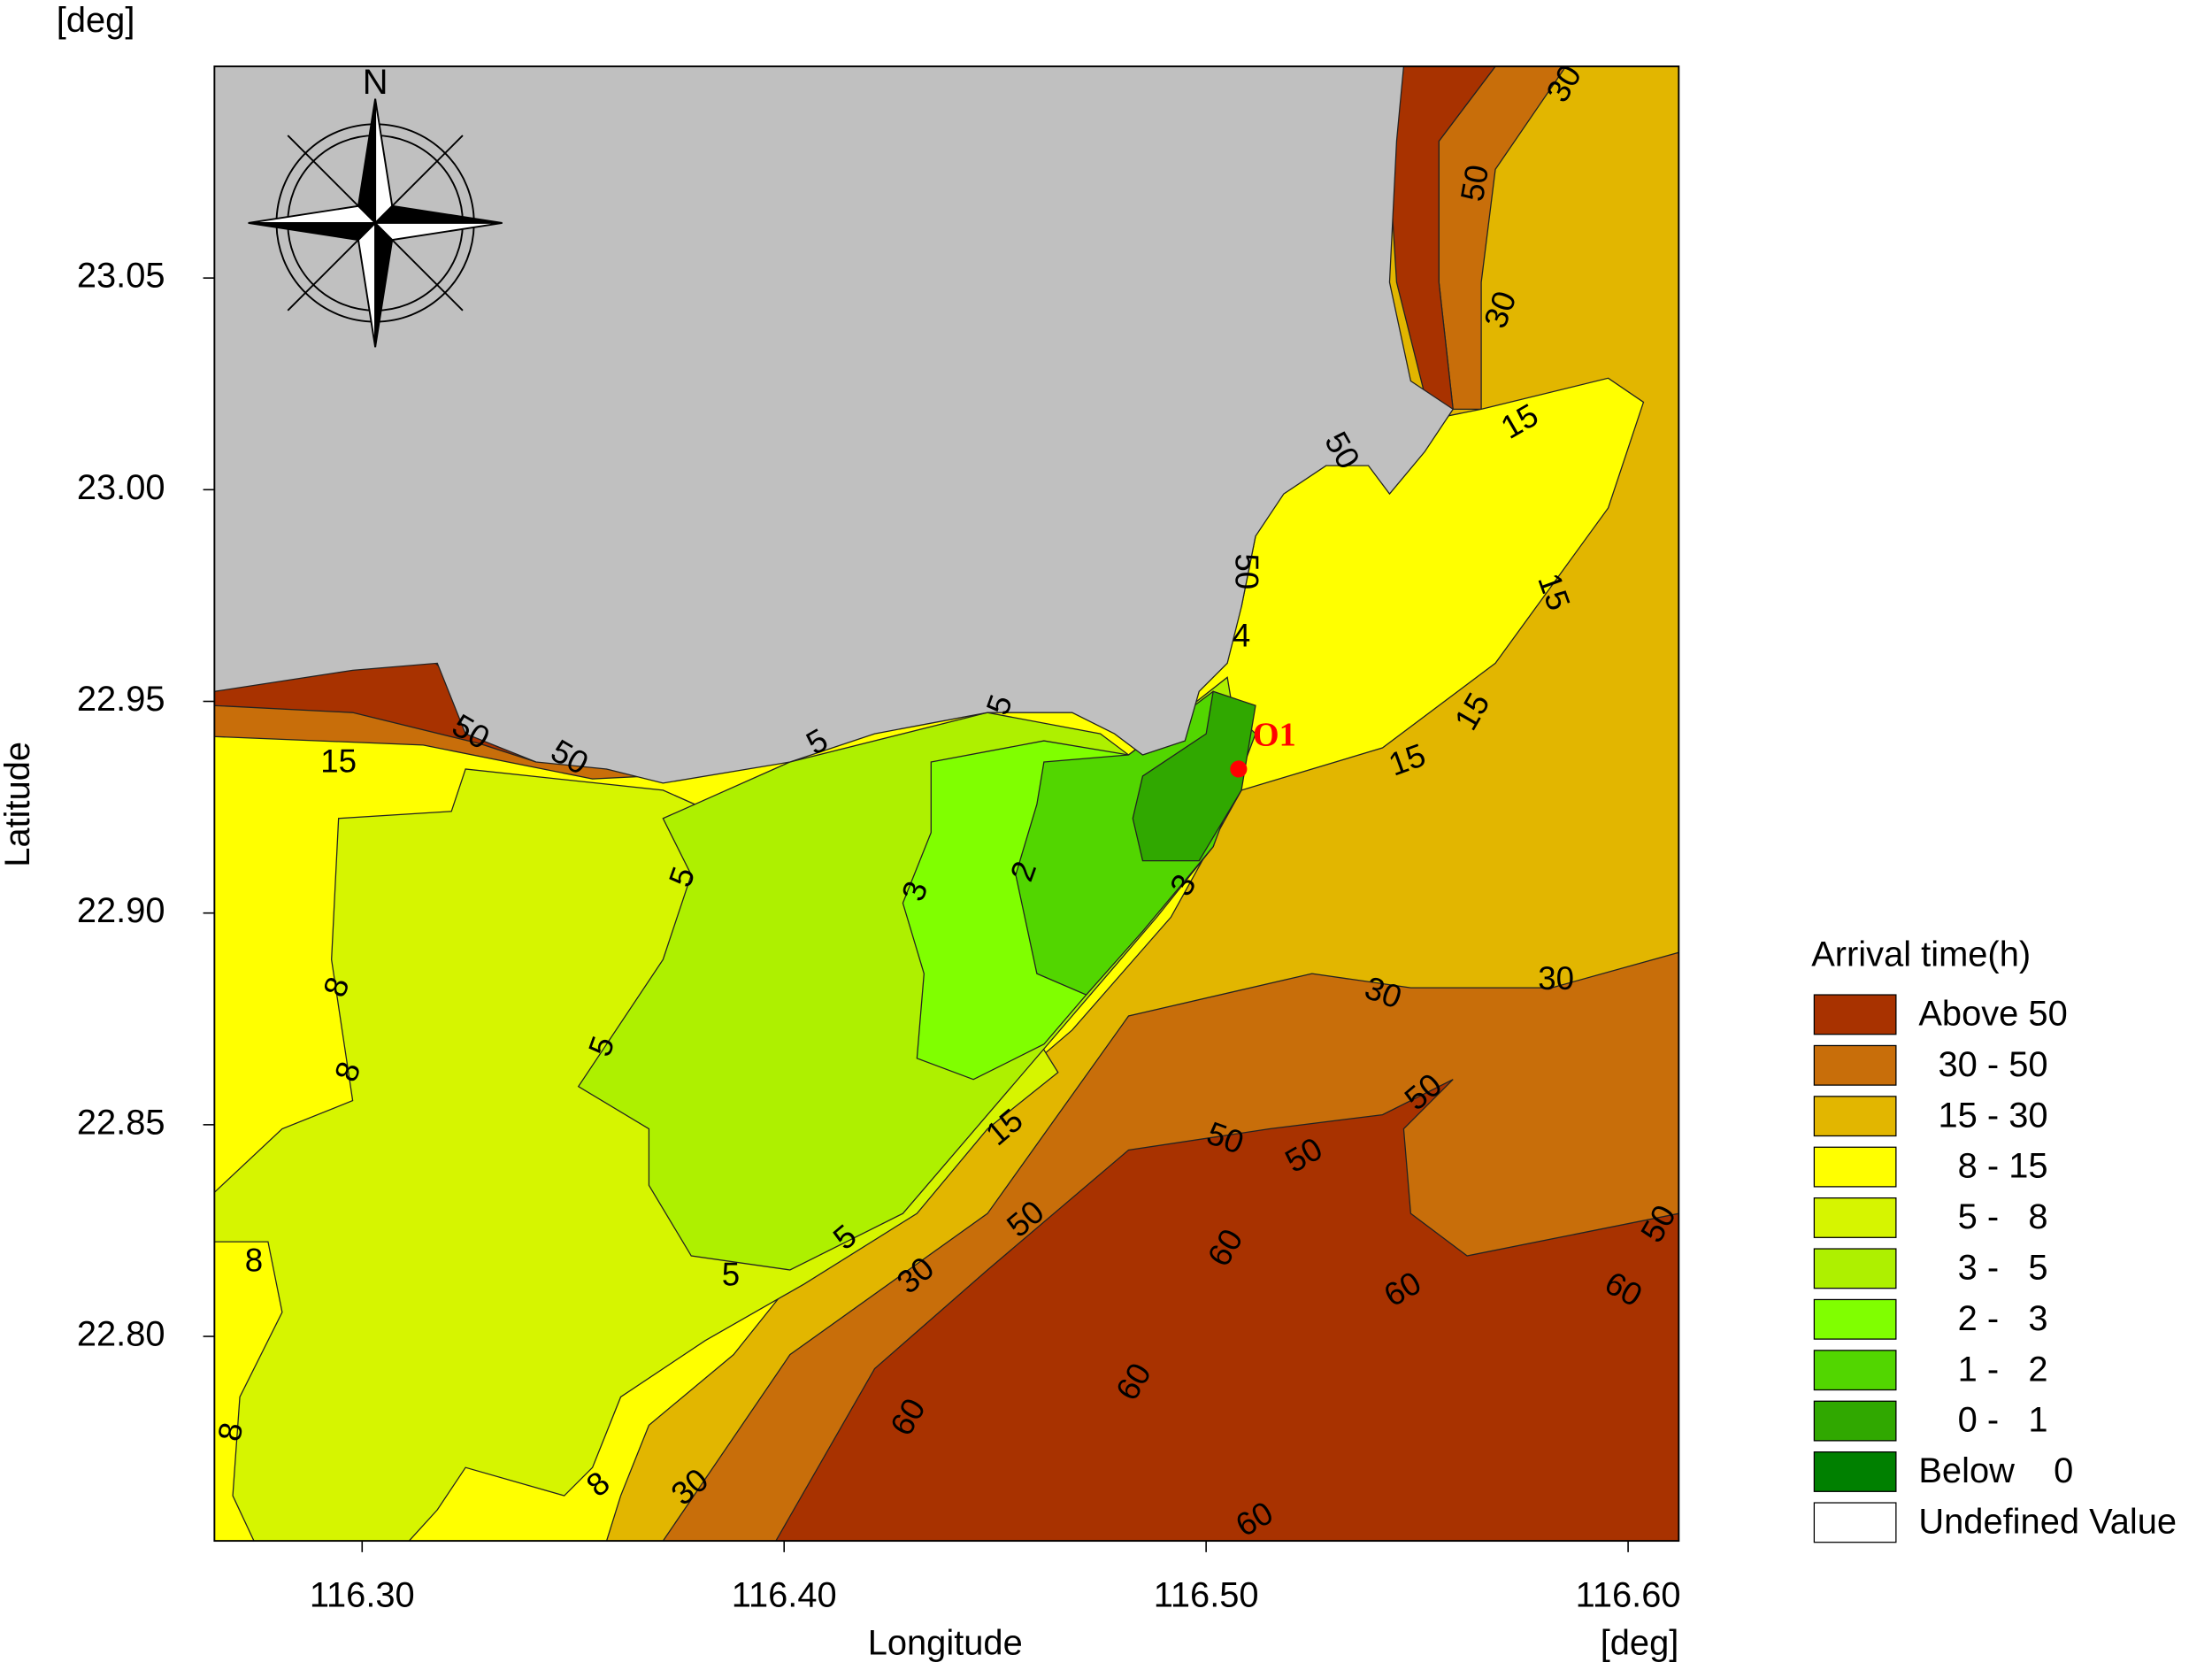 The image size is (2212, 1670). I want to click on point-marker, so click(1239, 769).